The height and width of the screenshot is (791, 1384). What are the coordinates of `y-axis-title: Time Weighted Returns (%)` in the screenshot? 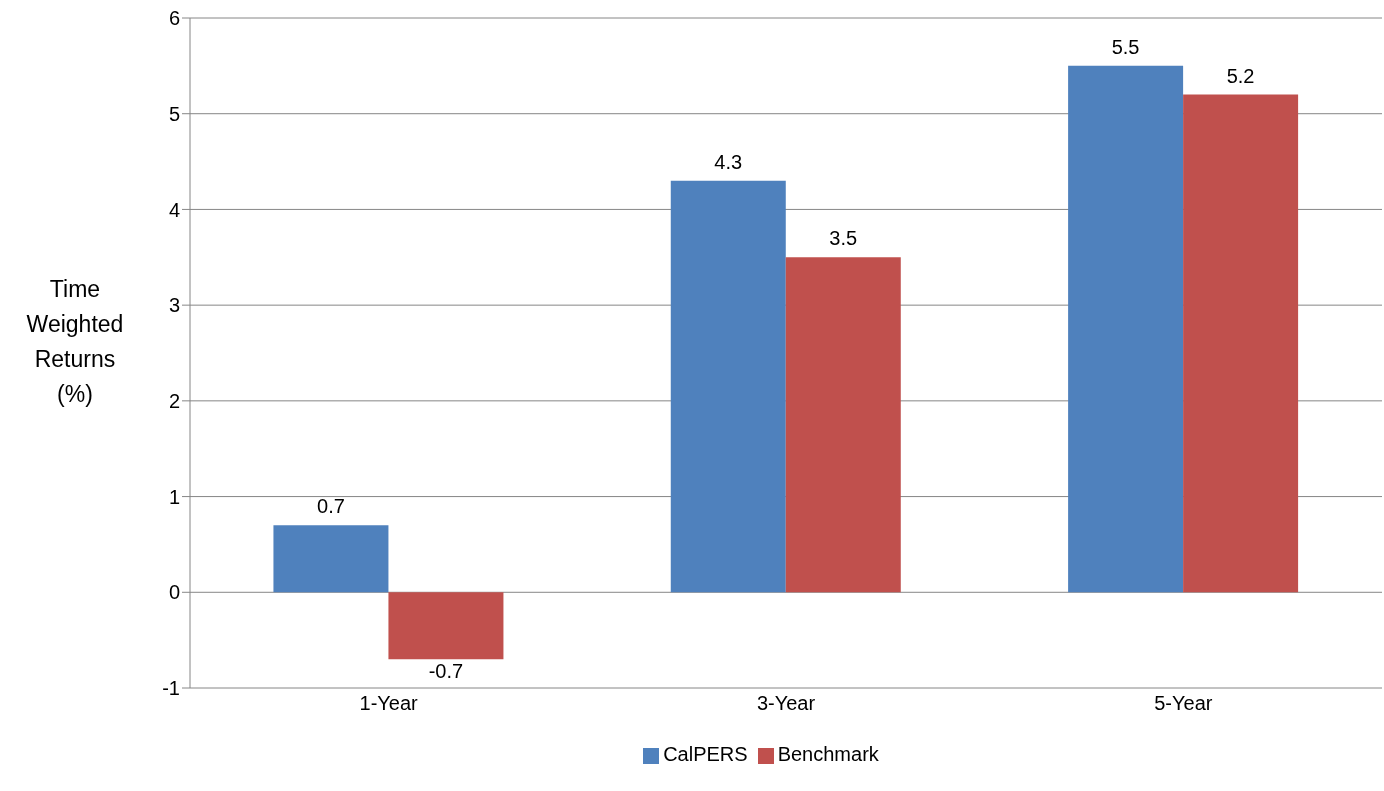 It's located at (75, 342).